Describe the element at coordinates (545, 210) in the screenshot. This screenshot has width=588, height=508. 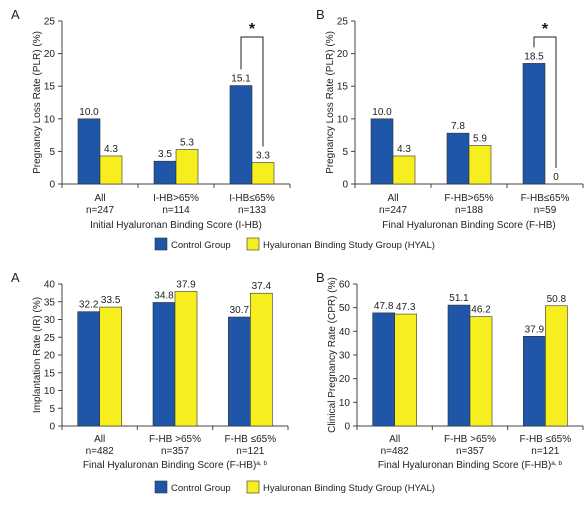
I see `category-n-label: n=59` at that location.